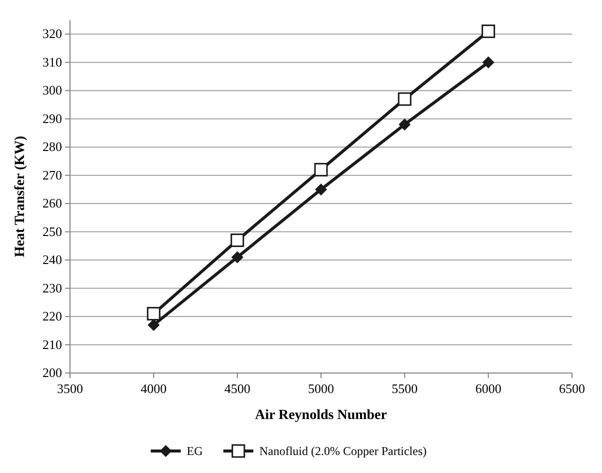  Describe the element at coordinates (52, 34) in the screenshot. I see `y-tick-label: 320` at that location.